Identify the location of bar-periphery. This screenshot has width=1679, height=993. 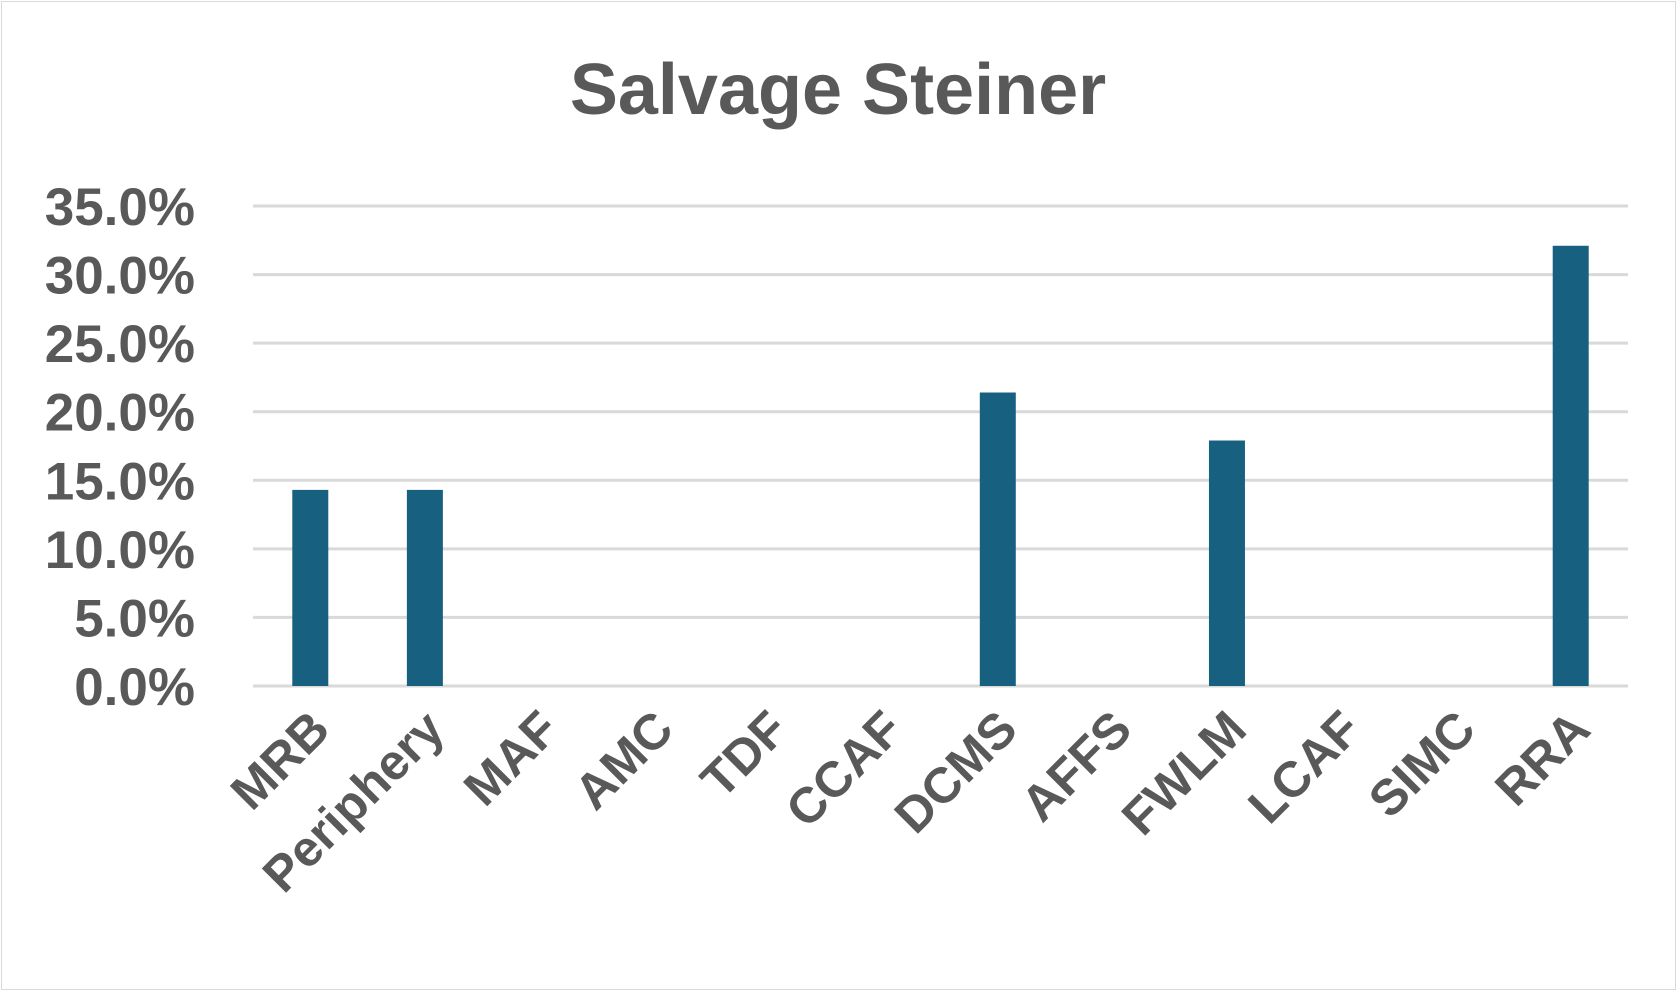
(424, 587).